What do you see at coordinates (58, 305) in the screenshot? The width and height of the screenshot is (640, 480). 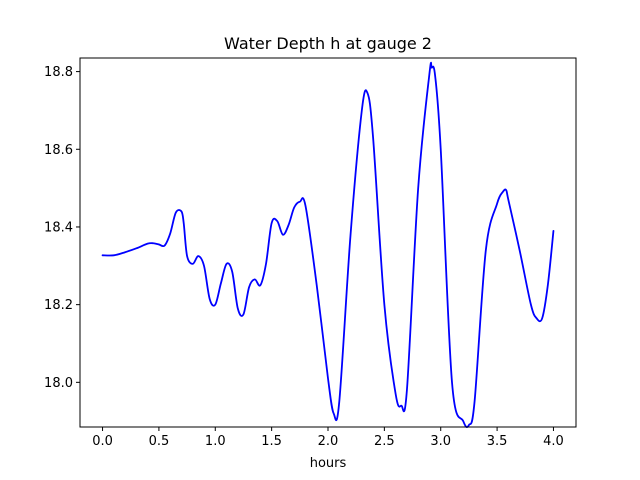 I see `y-tick-label: 18.2` at bounding box center [58, 305].